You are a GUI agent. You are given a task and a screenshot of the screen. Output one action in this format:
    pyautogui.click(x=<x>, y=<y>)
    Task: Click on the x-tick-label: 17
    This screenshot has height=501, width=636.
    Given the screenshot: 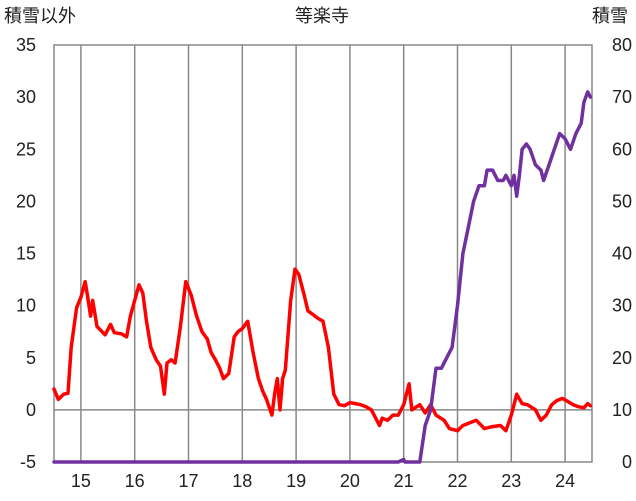 What is the action you would take?
    pyautogui.click(x=188, y=481)
    